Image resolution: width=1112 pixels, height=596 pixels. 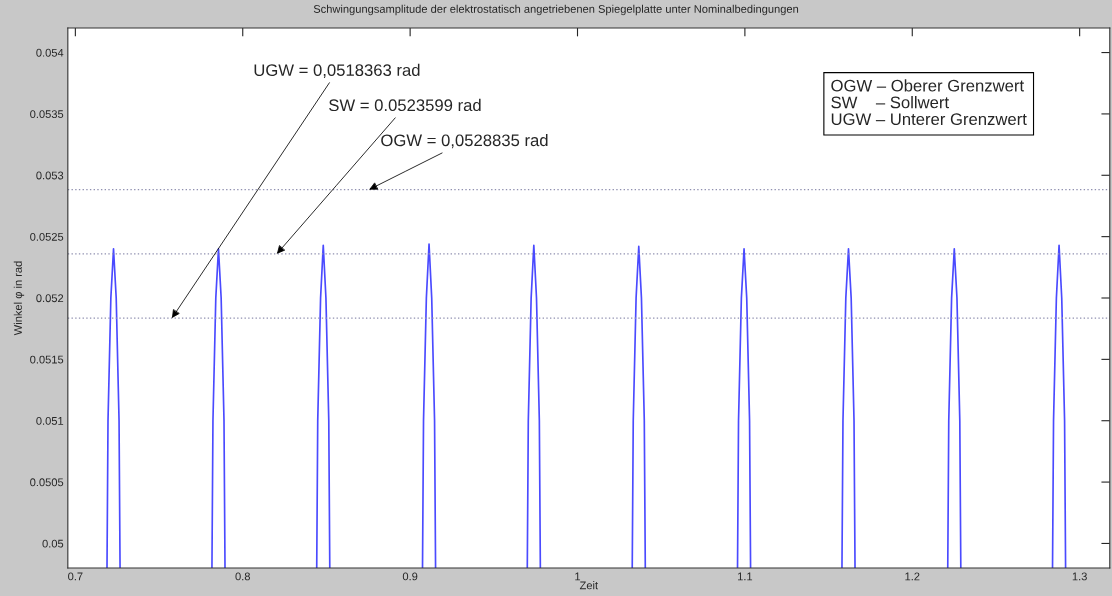 I want to click on y-tick-label: 0.0535, so click(x=47, y=114).